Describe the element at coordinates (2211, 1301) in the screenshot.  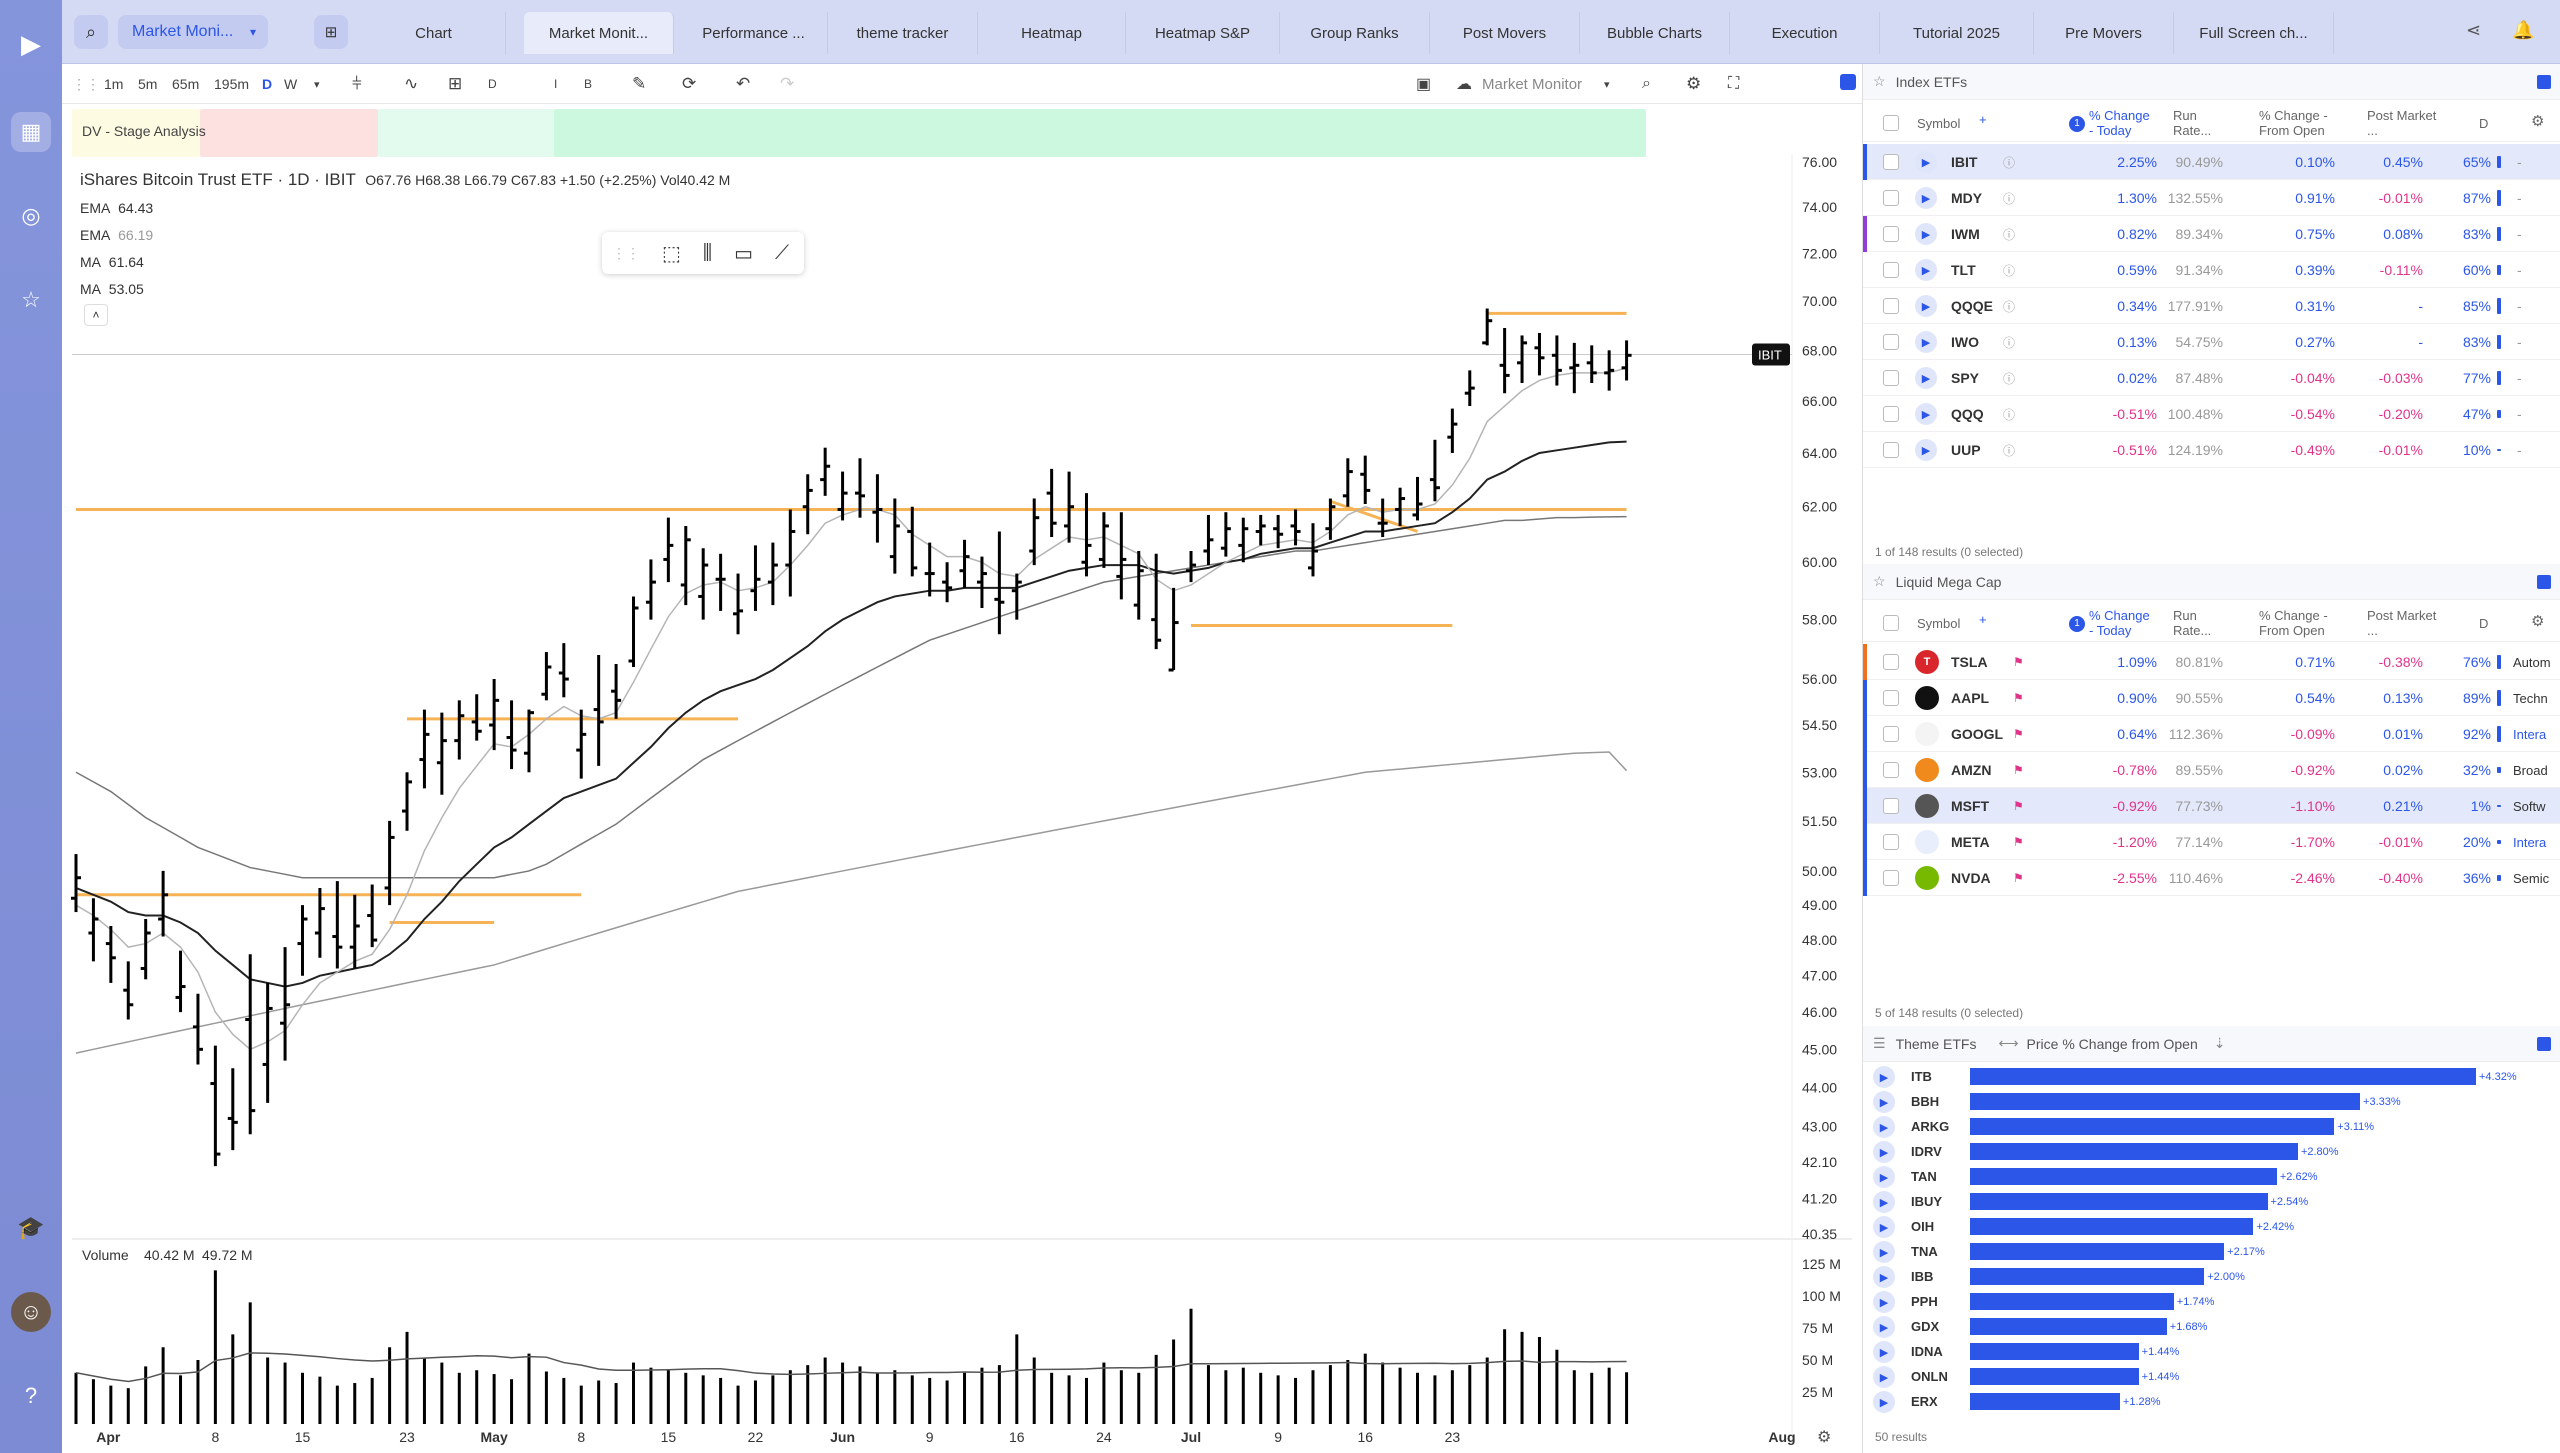
I see `theme-etf-row: ▶ PPH +1.74%` at that location.